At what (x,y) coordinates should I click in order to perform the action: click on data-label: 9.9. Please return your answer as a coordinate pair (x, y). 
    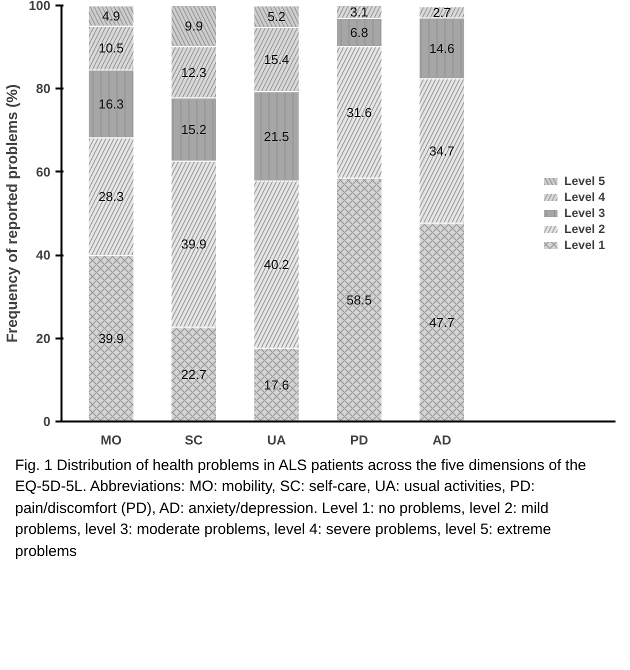
    Looking at the image, I should click on (193, 26).